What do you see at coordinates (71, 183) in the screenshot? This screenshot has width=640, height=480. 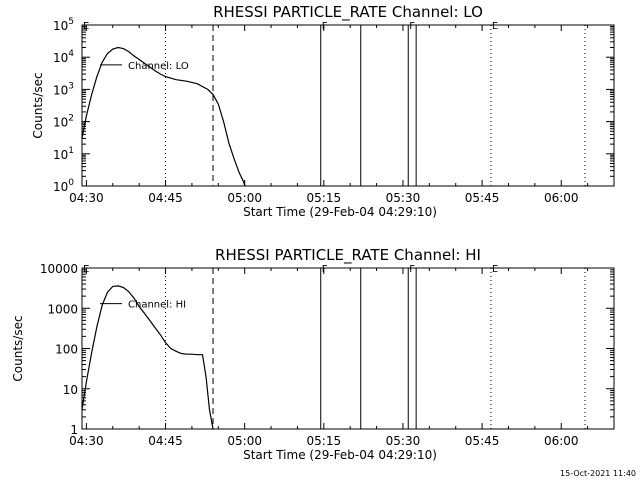 I see `y-tick-exponent: 0` at bounding box center [71, 183].